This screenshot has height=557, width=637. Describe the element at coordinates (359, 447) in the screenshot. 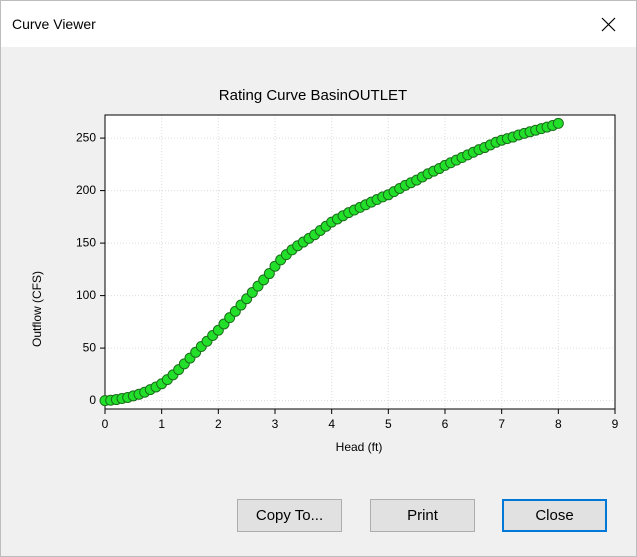

I see `x-axis-label: Head (ft)` at that location.